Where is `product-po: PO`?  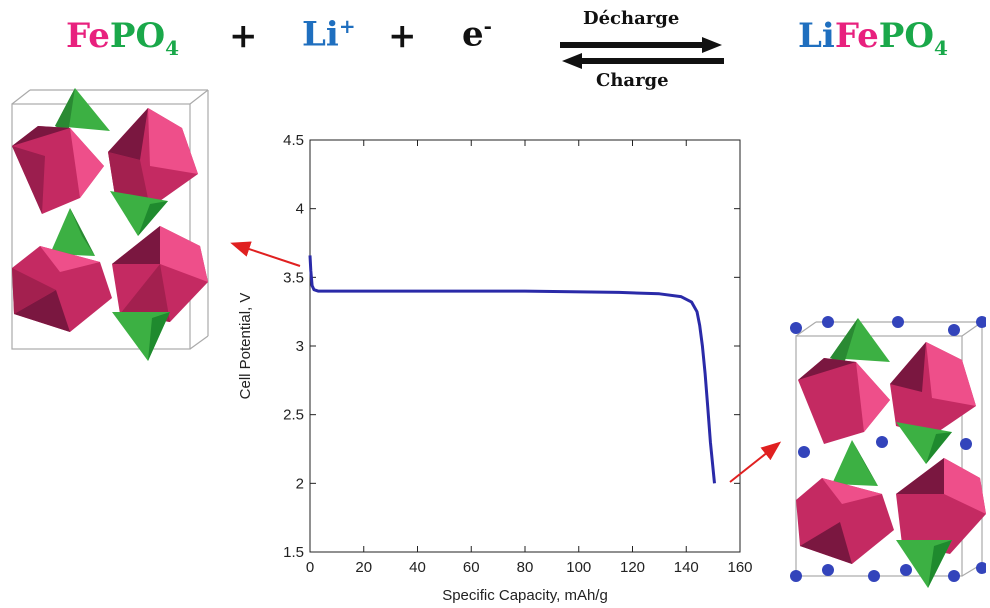 product-po: PO is located at coordinates (906, 36).